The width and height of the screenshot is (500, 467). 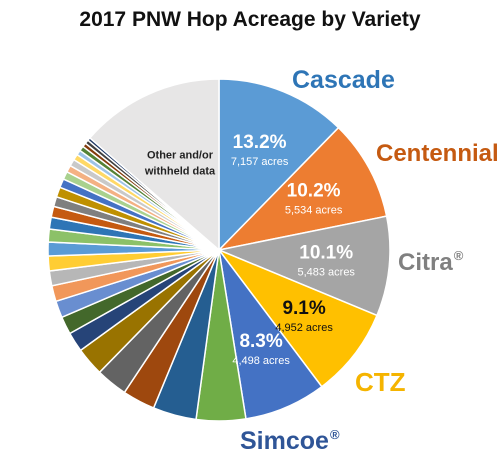 I want to click on label-simcoe-trademark: ®, so click(x=334, y=434).